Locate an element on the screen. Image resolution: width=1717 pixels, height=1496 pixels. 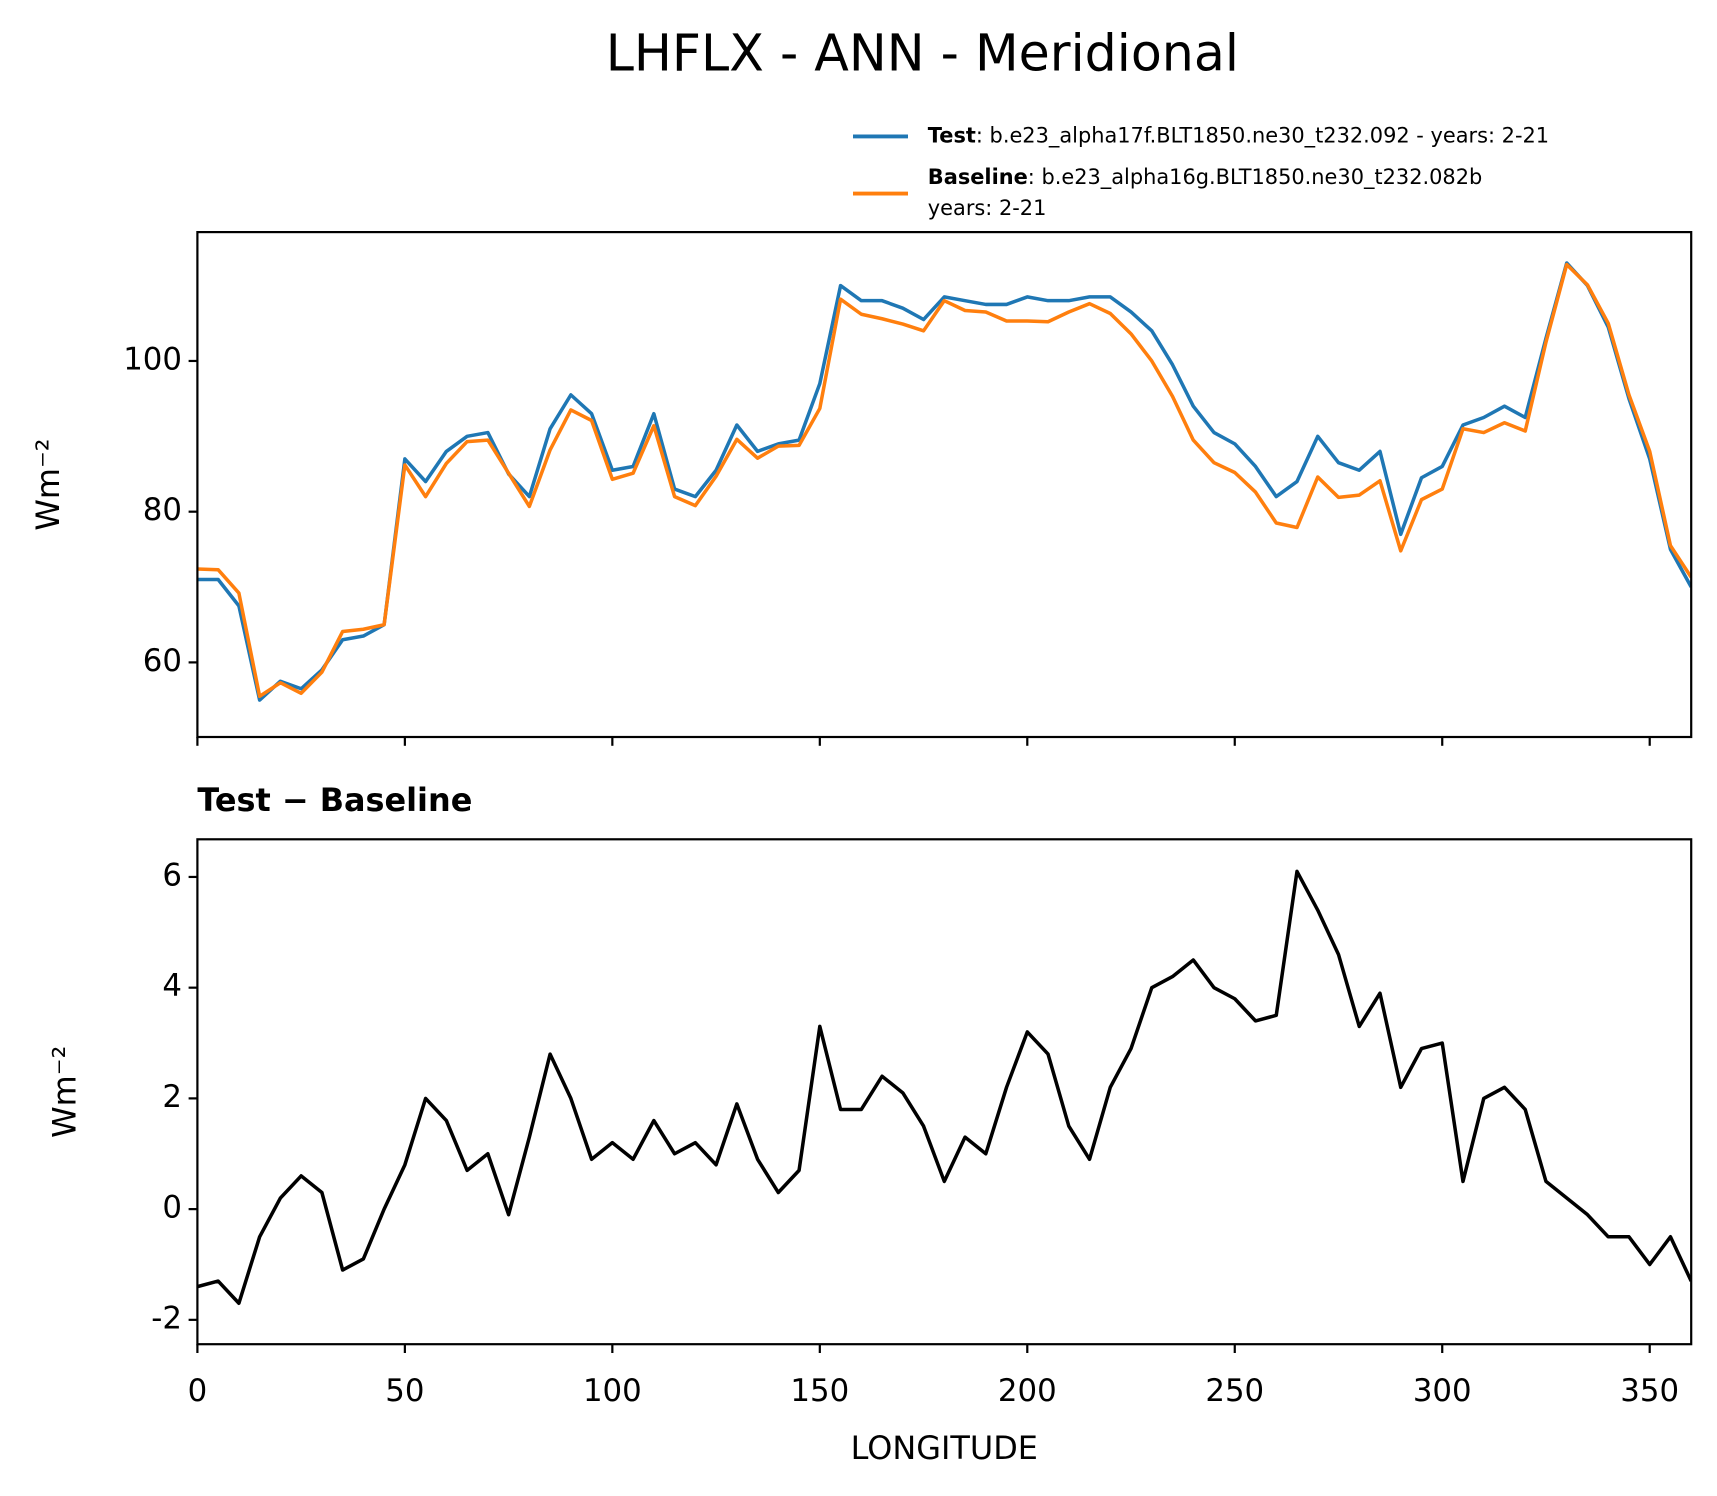
y-tick-label: 0 is located at coordinates (172, 1208).